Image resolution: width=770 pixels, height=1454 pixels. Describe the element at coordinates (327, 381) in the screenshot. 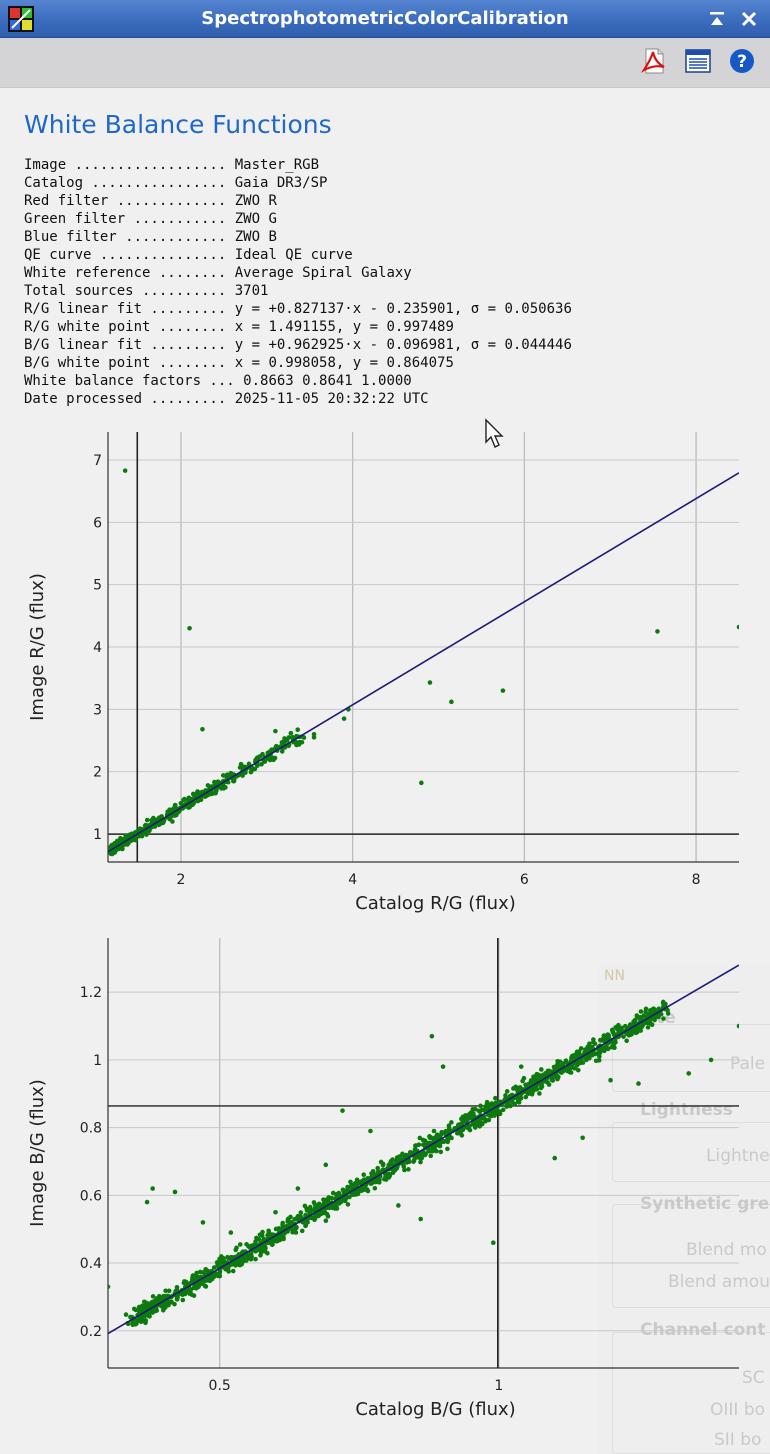

I see `report-row-value: 0.8663 0.8641 1.0000` at that location.